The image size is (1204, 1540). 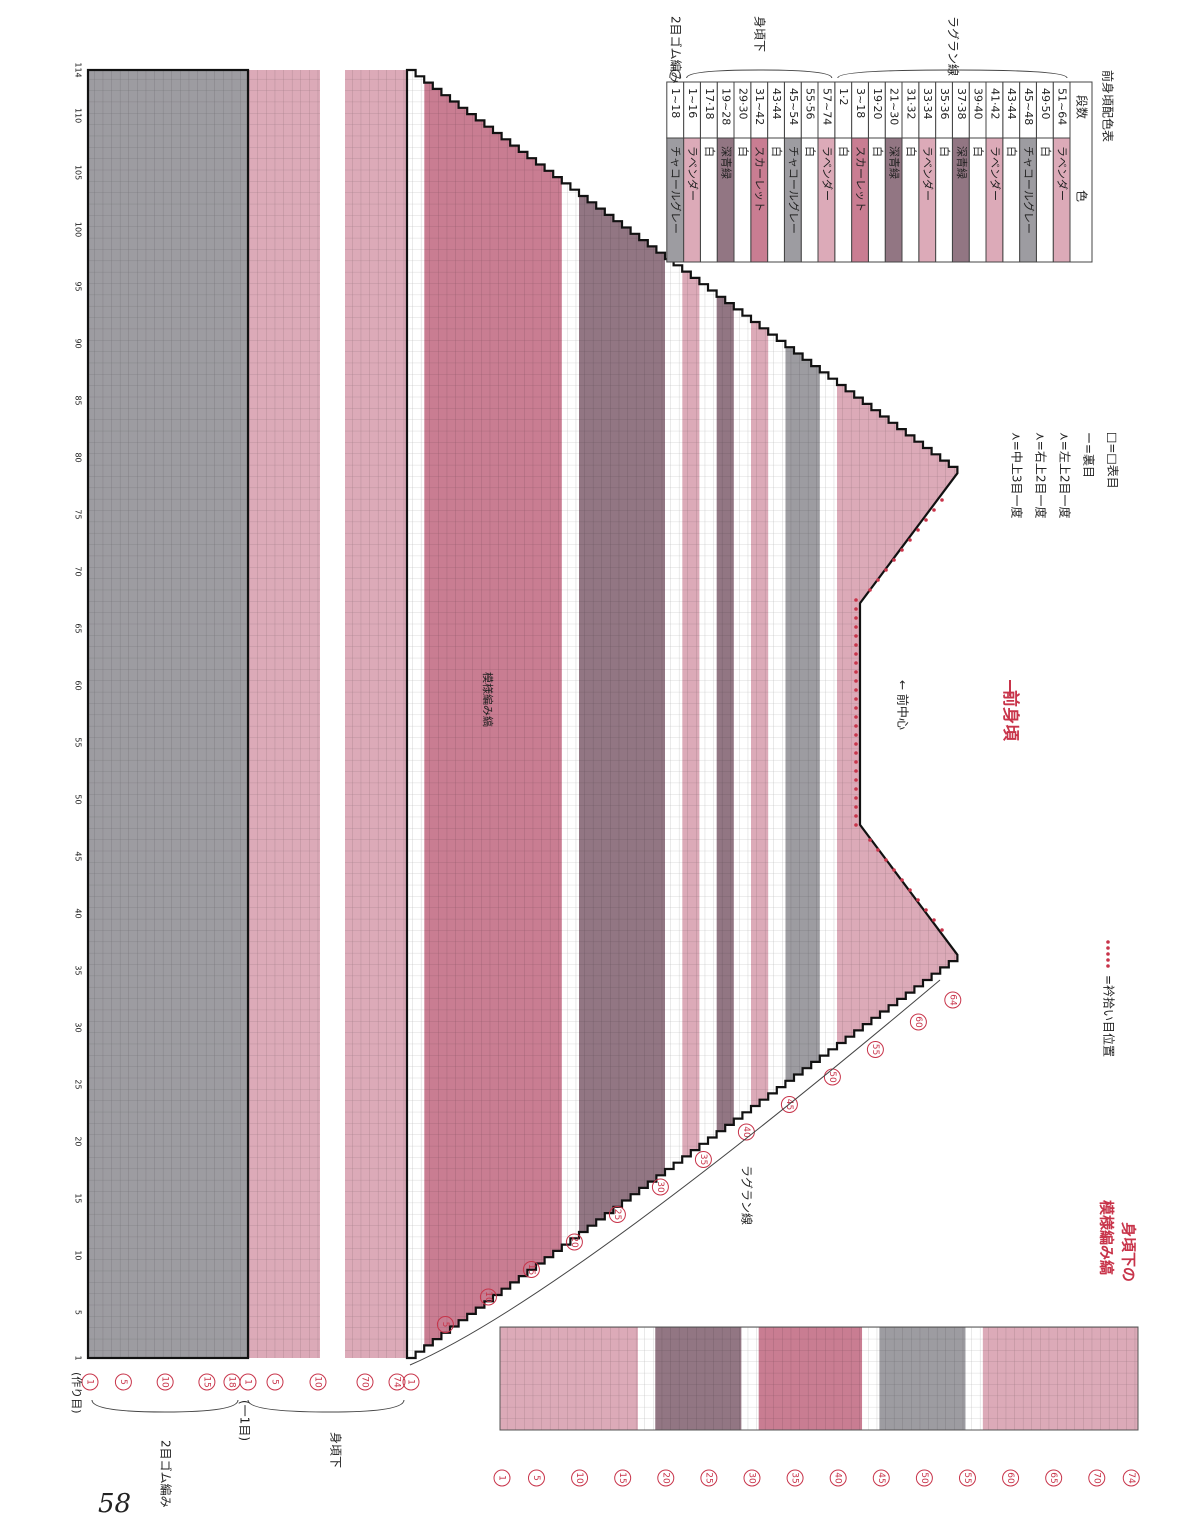 What do you see at coordinates (76, 1393) in the screenshot?
I see `cast-on: (作り目)` at bounding box center [76, 1393].